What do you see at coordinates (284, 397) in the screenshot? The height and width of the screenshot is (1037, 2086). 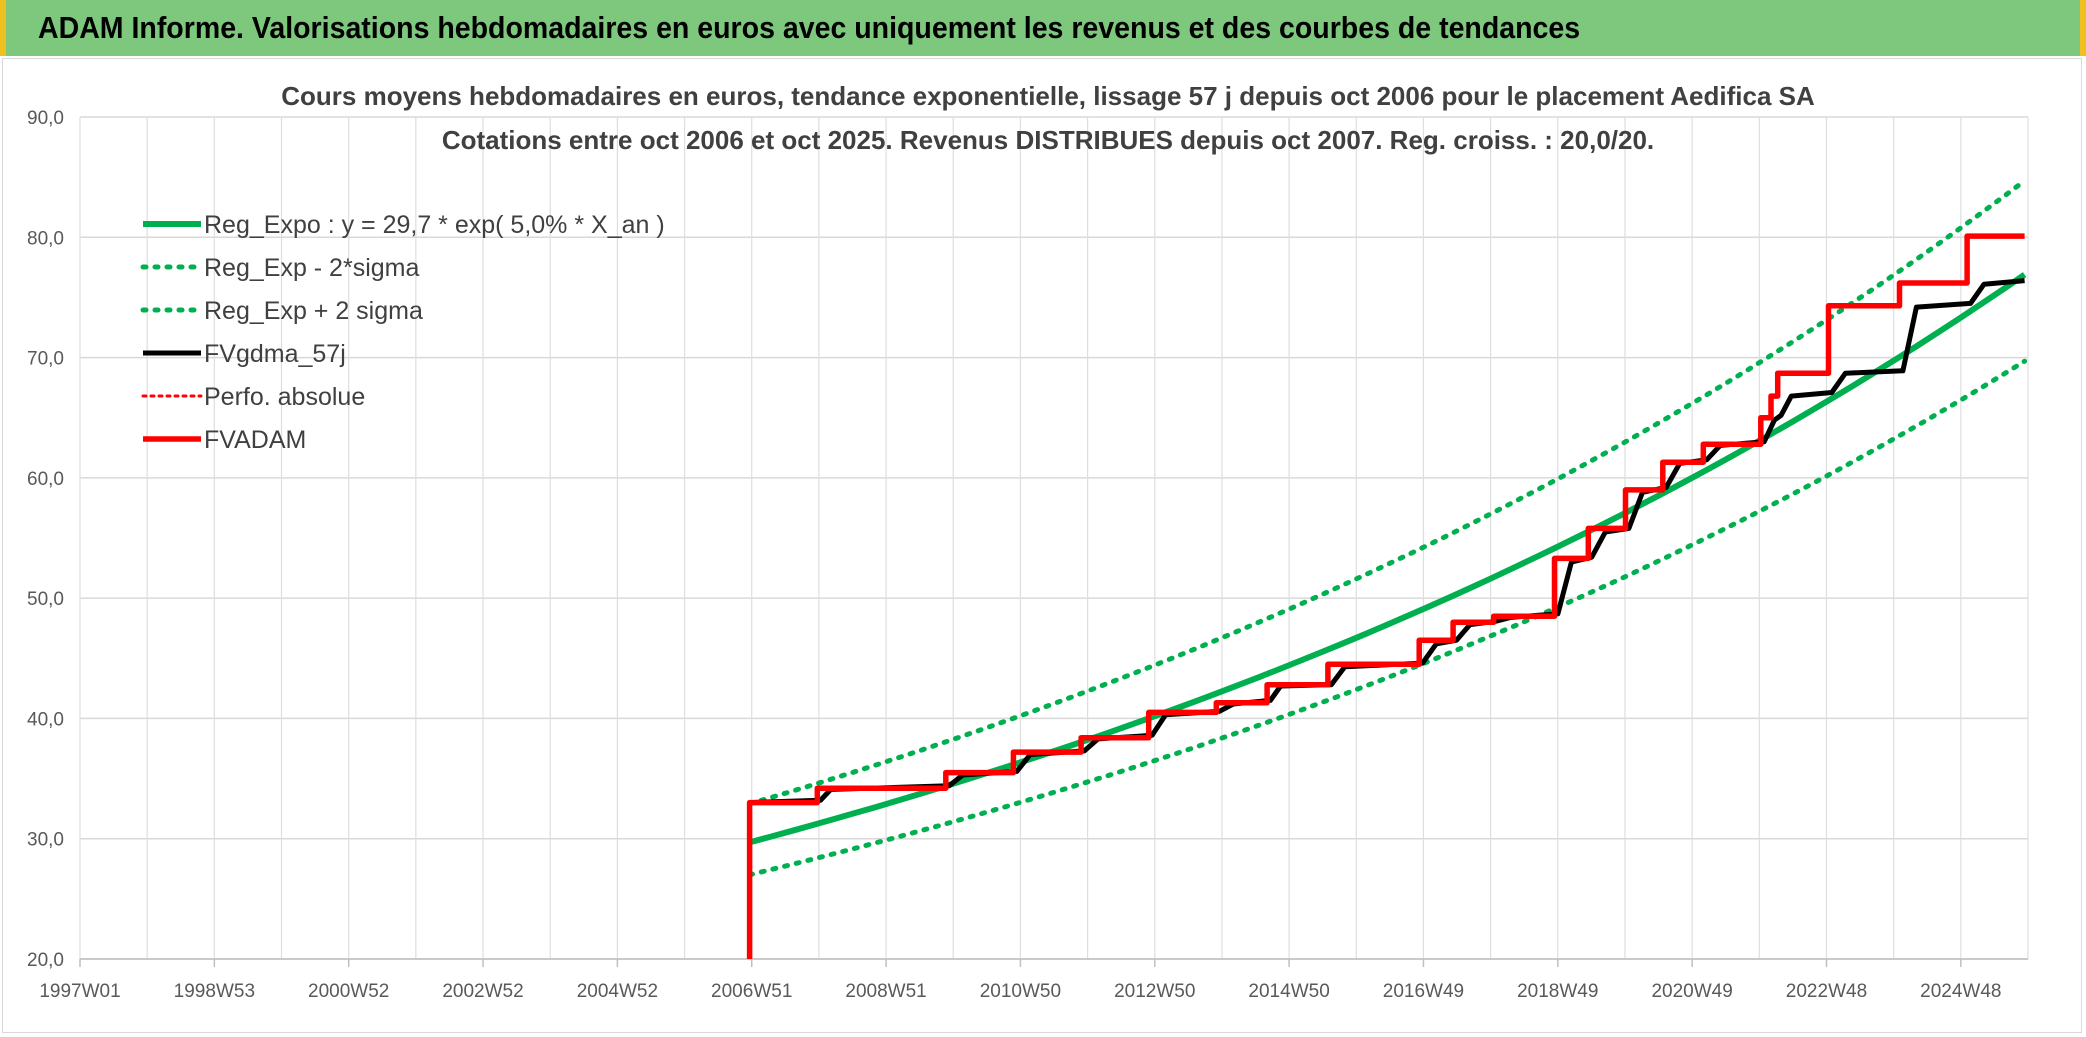 I see `legend-entry-label: Perfo. absolue` at bounding box center [284, 397].